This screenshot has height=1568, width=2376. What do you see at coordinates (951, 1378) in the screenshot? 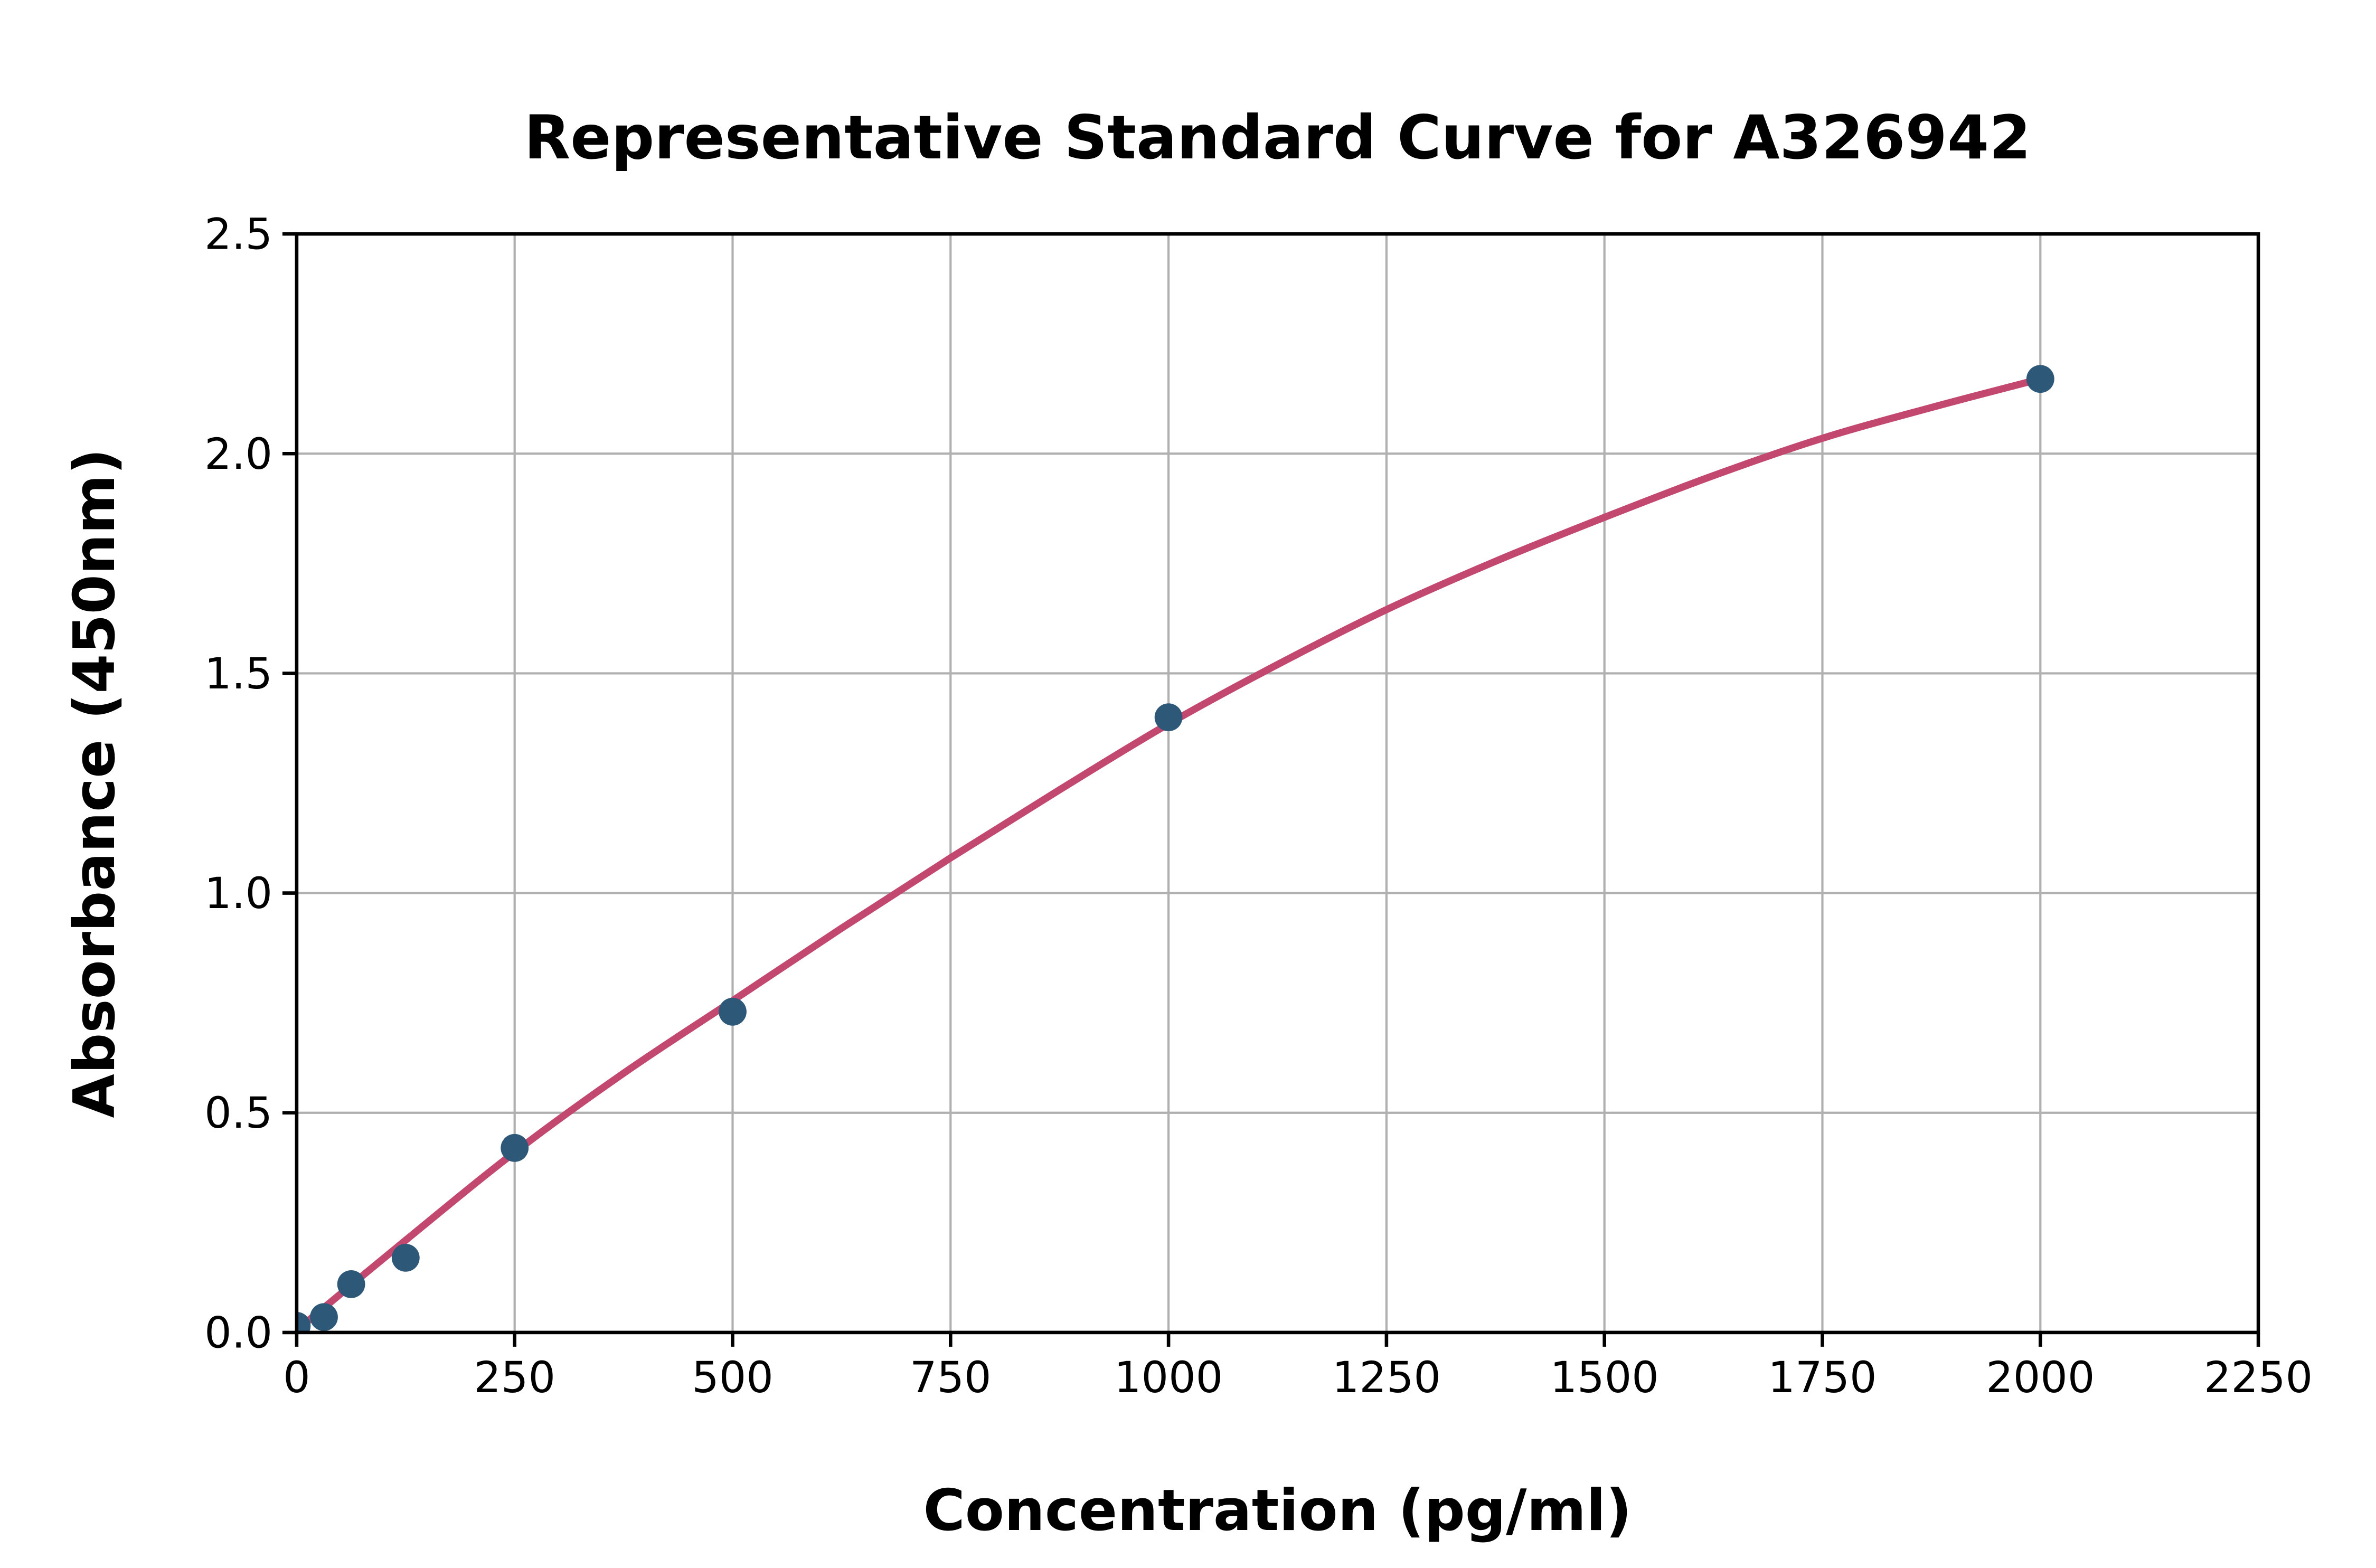
I see `x-tick-label: 750` at bounding box center [951, 1378].